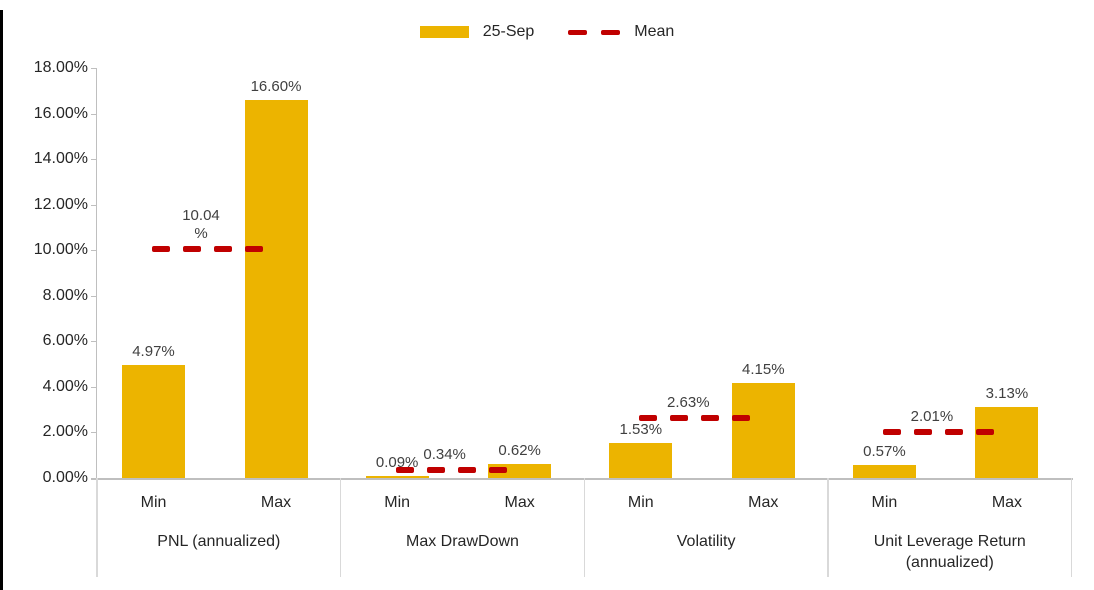  Describe the element at coordinates (65, 386) in the screenshot. I see `y-axis-tick-label: 4.00%` at that location.